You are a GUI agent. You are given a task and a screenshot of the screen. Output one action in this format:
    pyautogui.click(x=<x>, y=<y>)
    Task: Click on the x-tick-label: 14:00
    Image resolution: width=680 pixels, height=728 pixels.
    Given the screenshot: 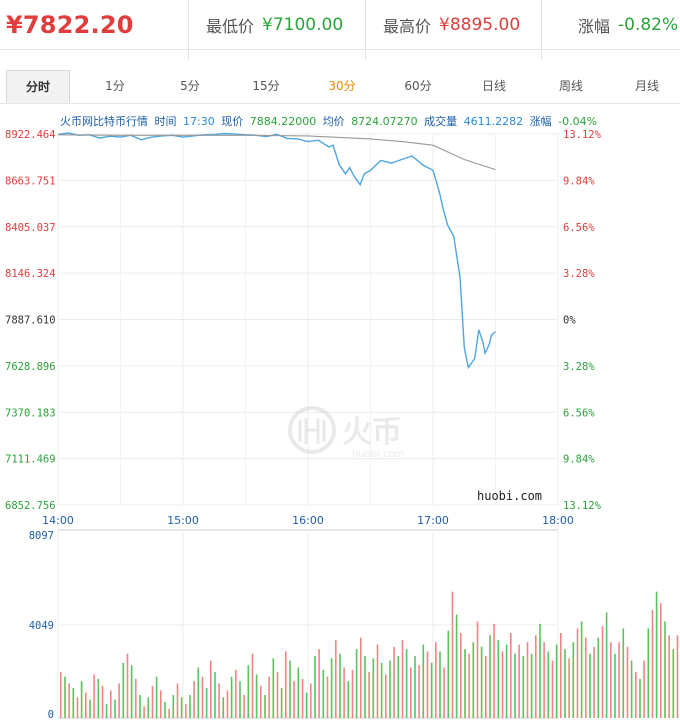 What is the action you would take?
    pyautogui.click(x=58, y=520)
    